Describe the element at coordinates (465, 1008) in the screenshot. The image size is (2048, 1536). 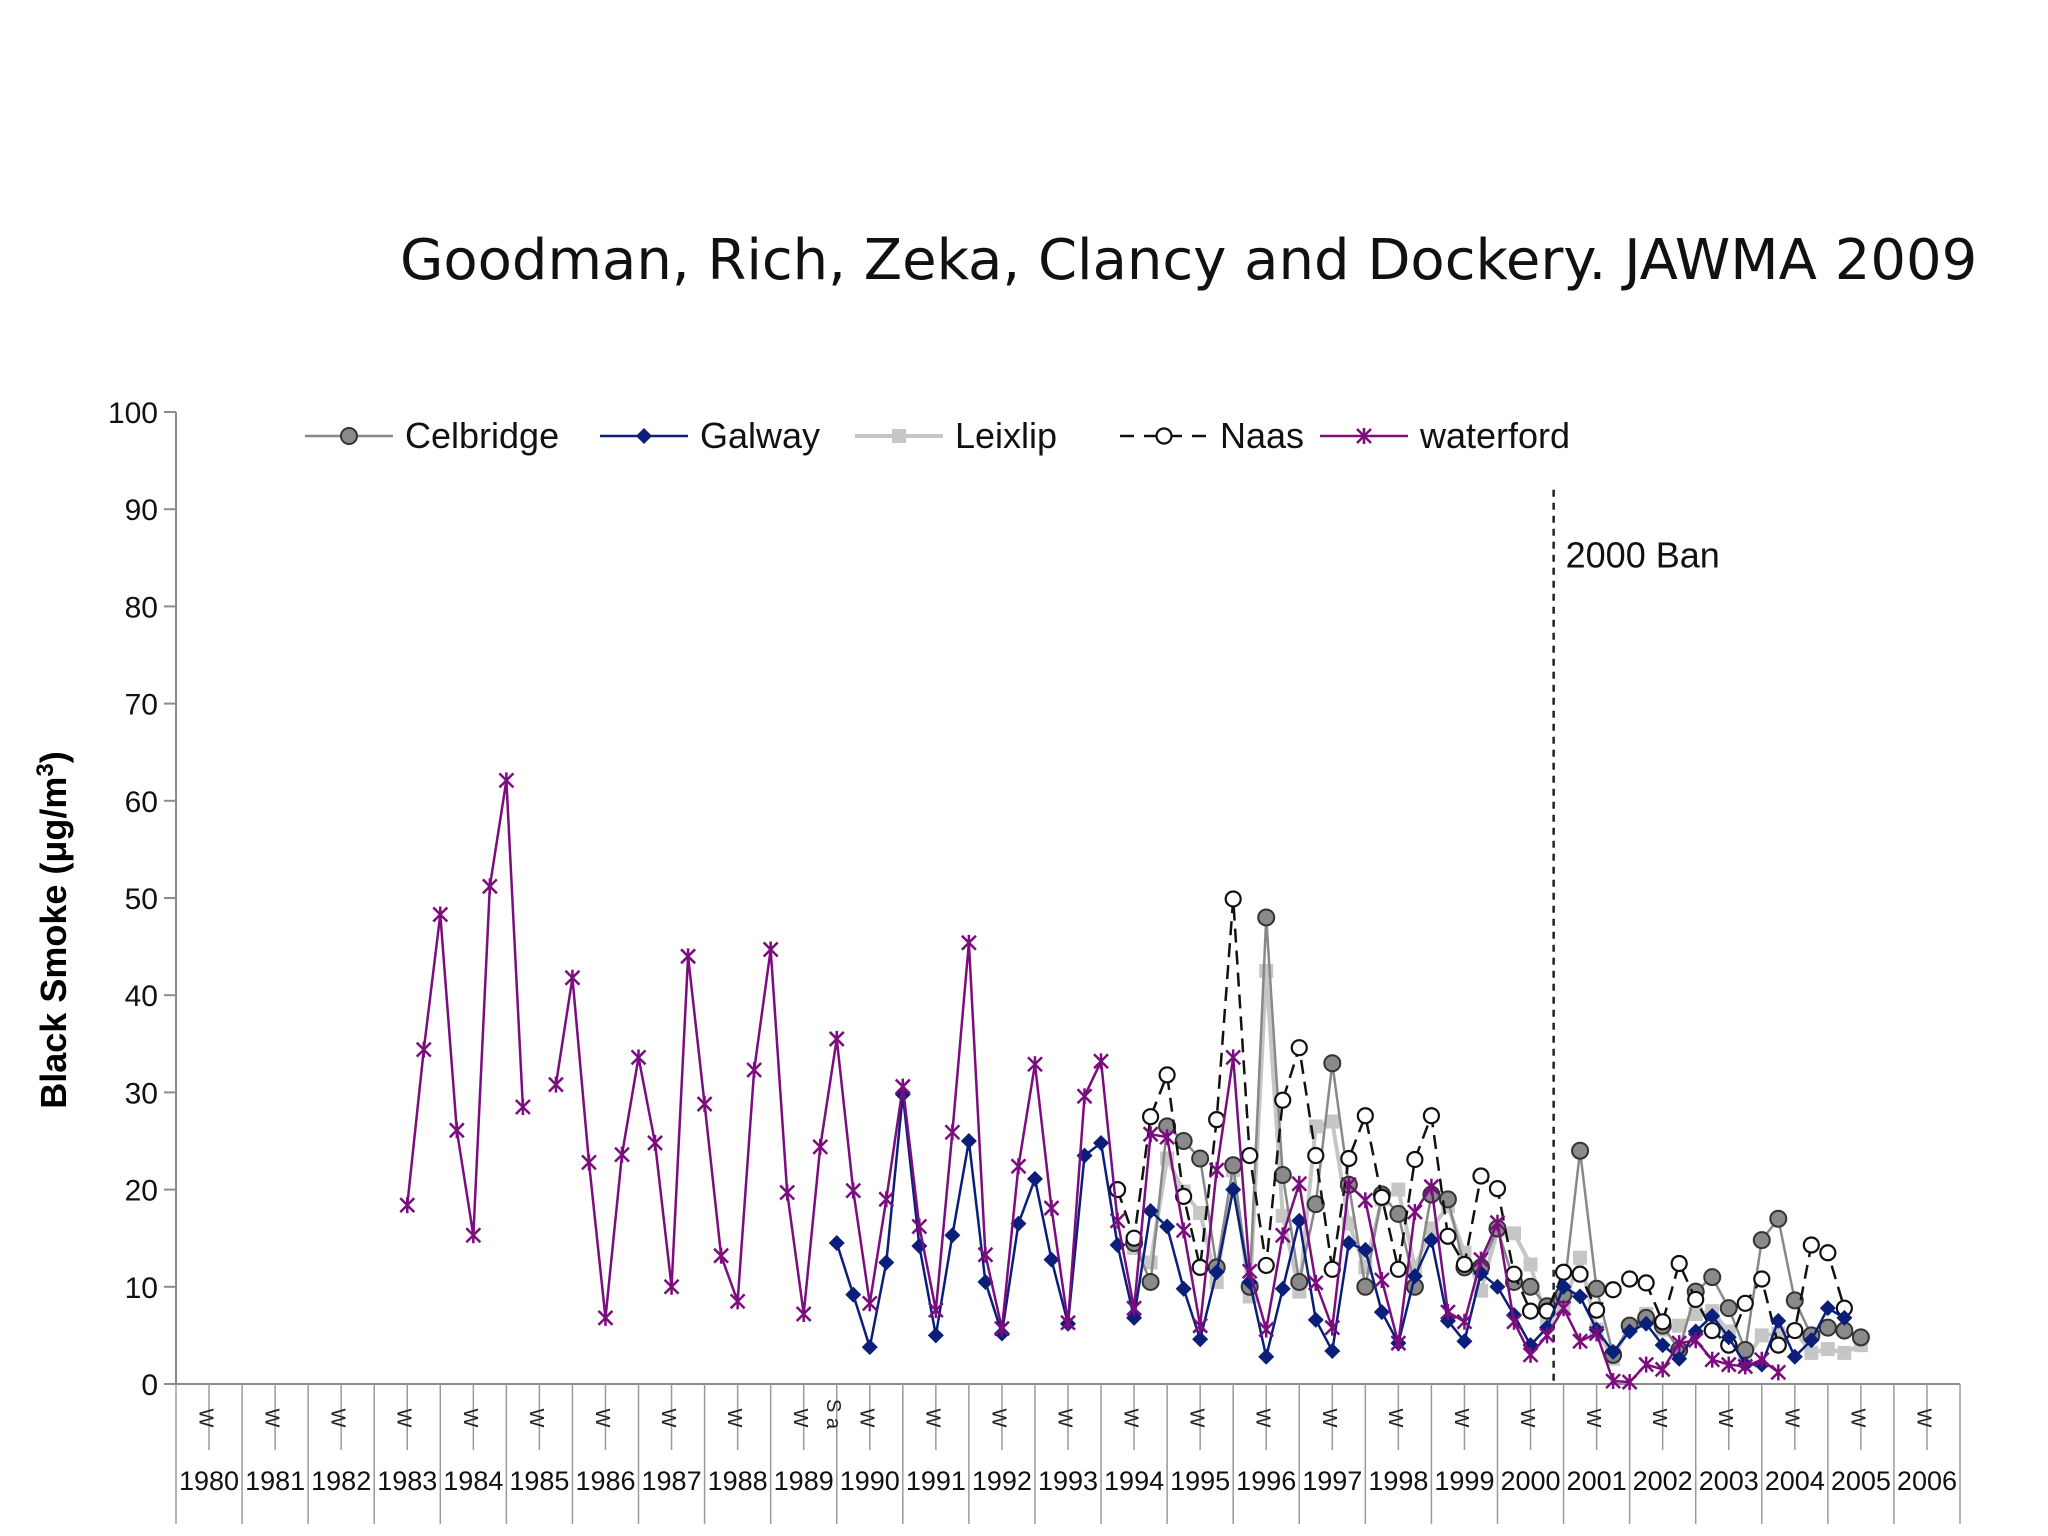
I see `waterford-line` at that location.